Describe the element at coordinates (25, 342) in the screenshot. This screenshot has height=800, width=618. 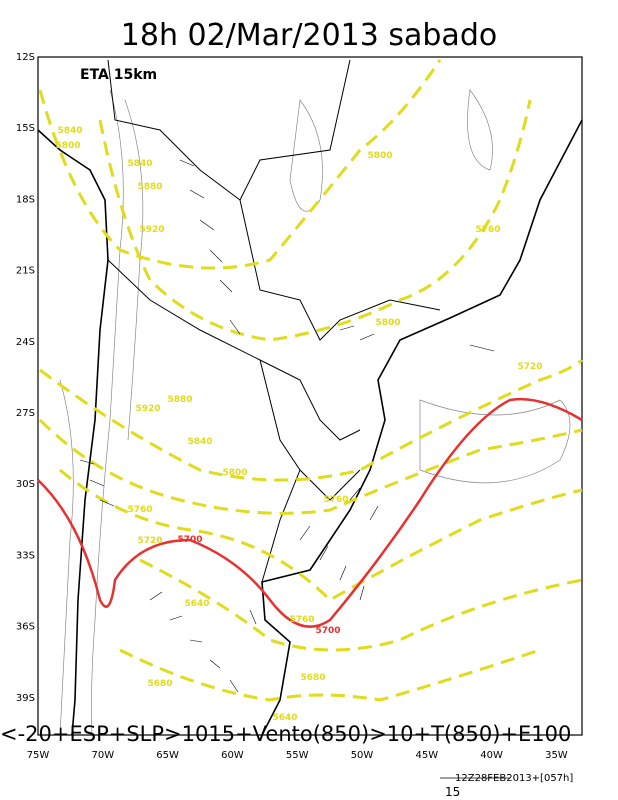
I see `latitude-label: 24S` at that location.